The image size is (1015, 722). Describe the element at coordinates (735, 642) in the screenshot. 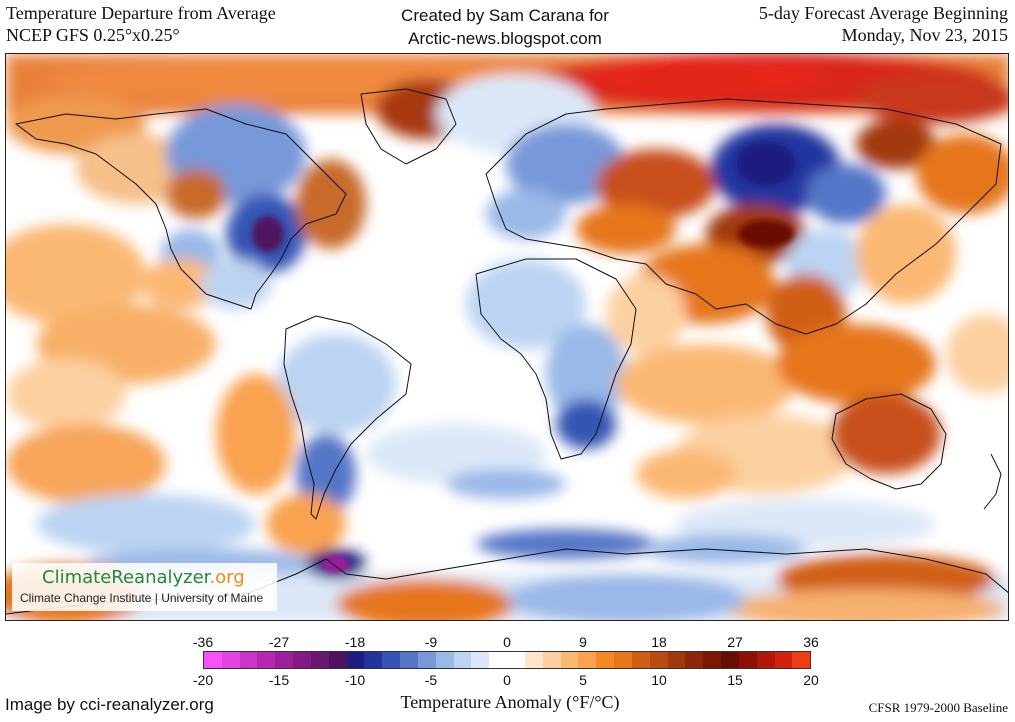

I see `fahrenheit-tick-label: 27` at that location.